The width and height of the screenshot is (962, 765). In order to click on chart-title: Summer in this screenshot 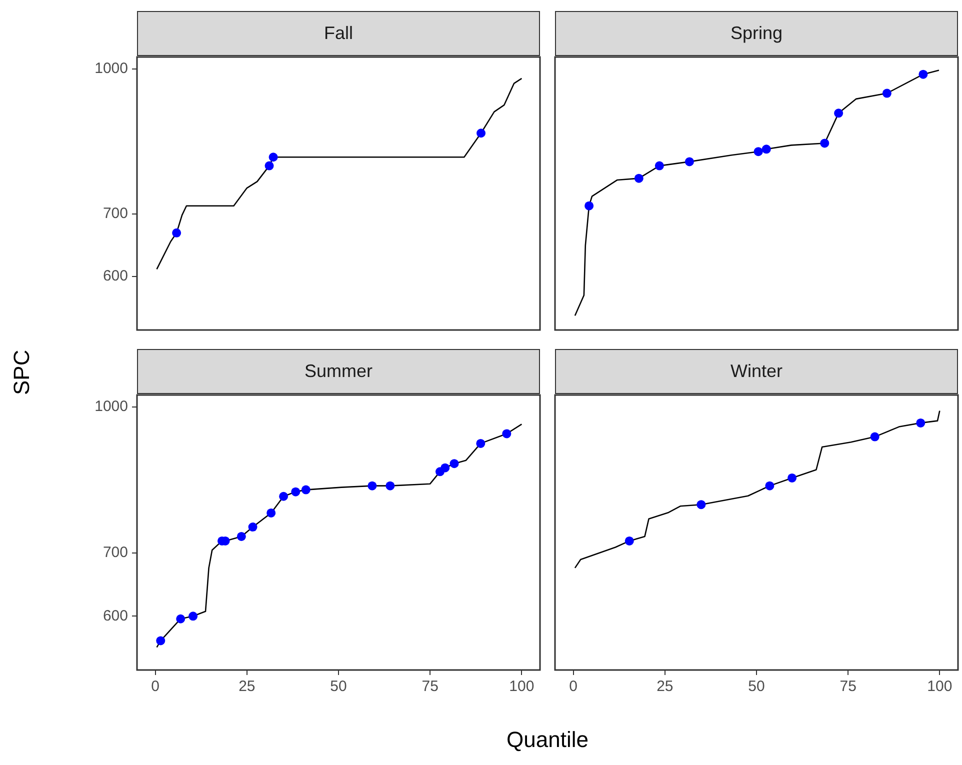, I will do `click(338, 371)`.